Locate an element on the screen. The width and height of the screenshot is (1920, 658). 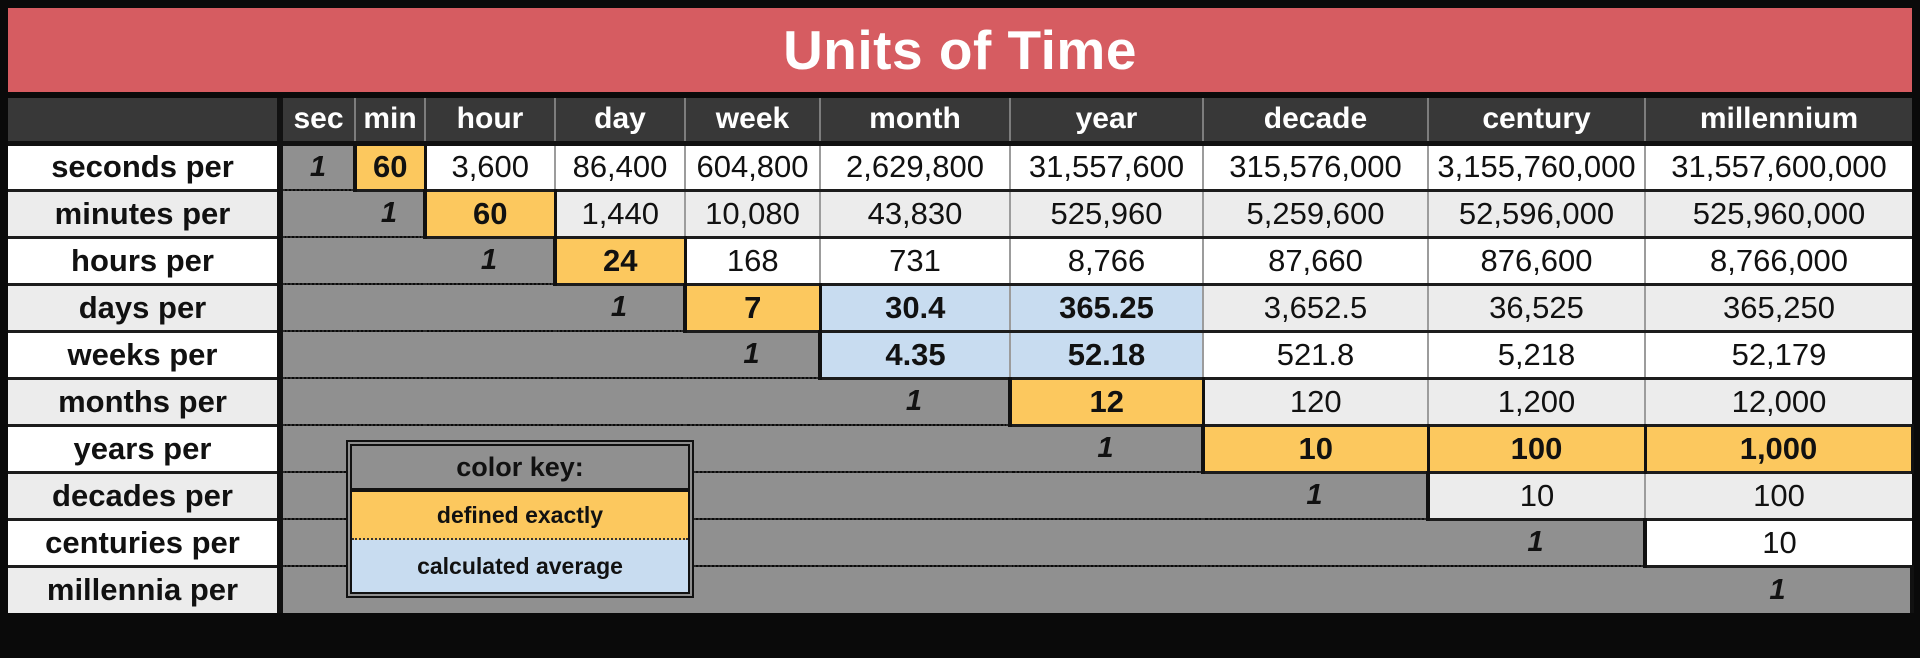
value-cell: 525,960 is located at coordinates (1106, 212).